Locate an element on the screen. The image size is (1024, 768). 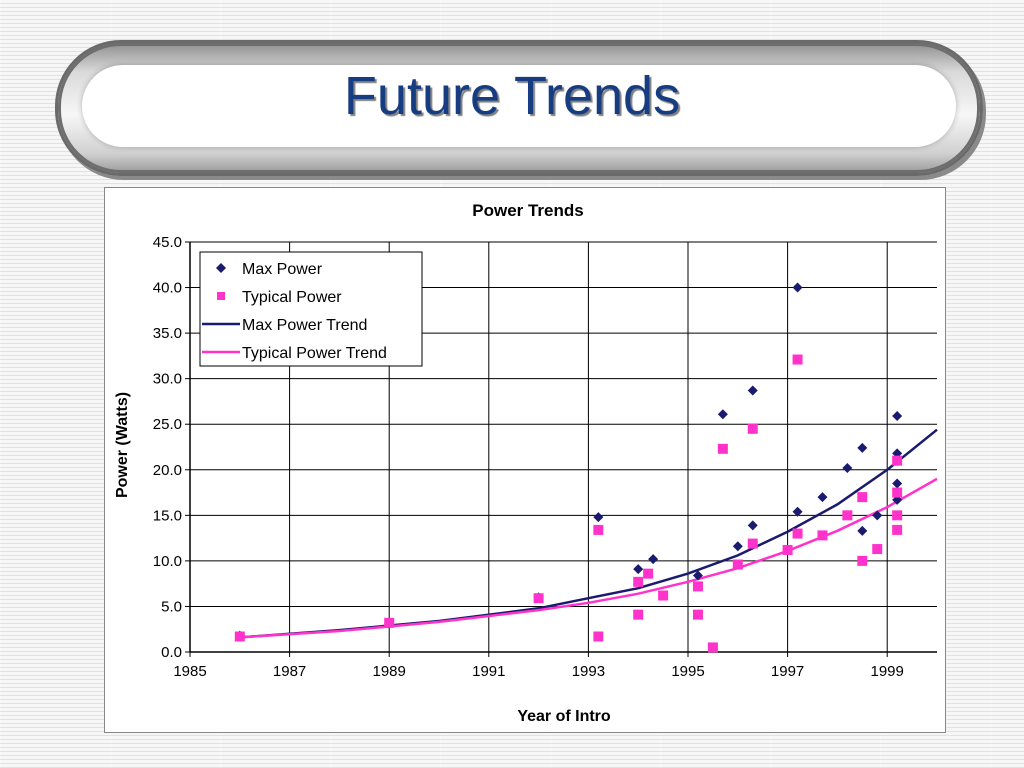
x-tick-label: 1993 is located at coordinates (588, 671).